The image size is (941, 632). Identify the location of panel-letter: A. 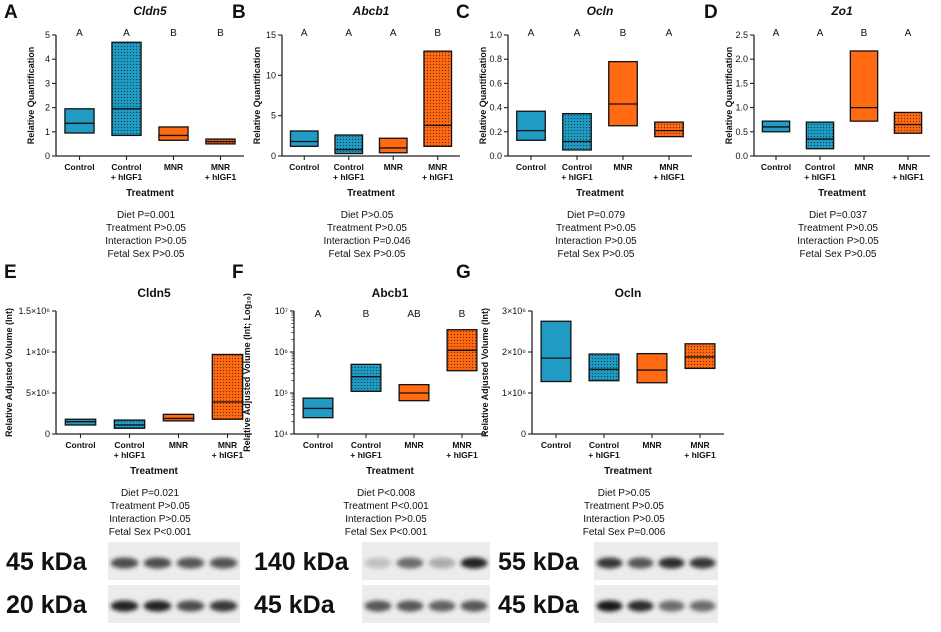
(11, 12).